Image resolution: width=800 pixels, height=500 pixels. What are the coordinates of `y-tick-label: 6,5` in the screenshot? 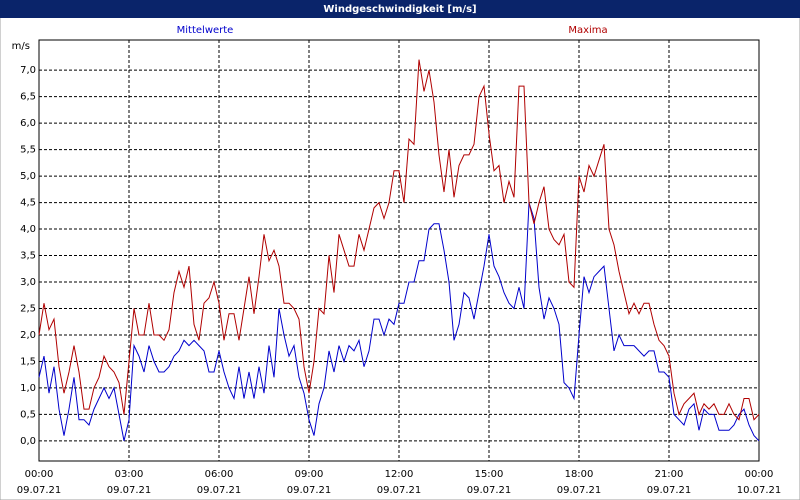 It's located at (28, 97).